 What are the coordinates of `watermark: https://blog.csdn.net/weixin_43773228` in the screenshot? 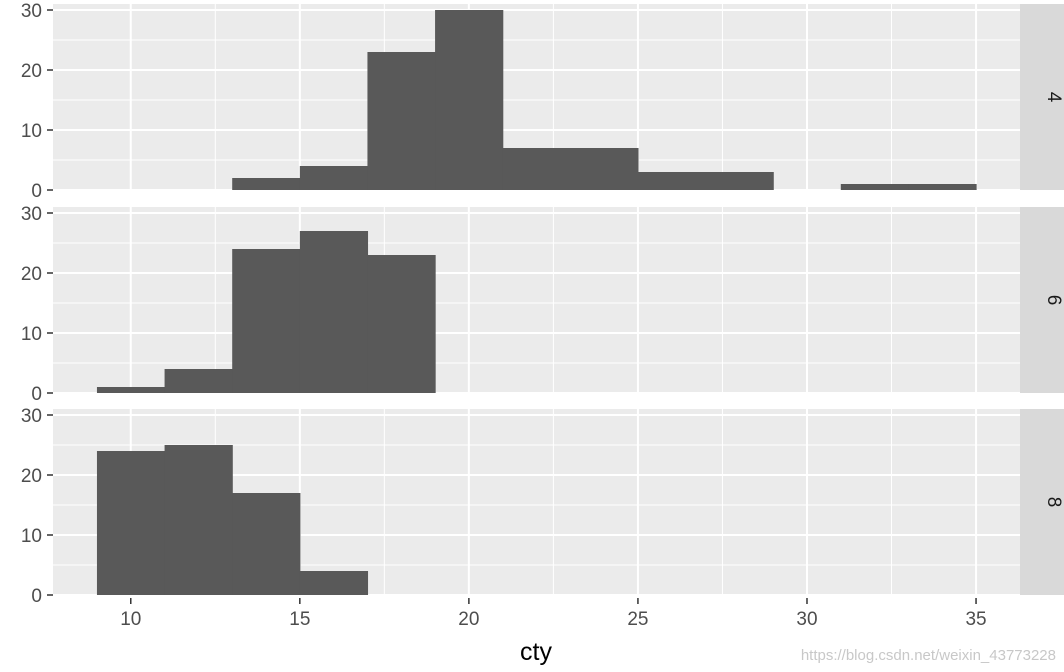 It's located at (928, 655).